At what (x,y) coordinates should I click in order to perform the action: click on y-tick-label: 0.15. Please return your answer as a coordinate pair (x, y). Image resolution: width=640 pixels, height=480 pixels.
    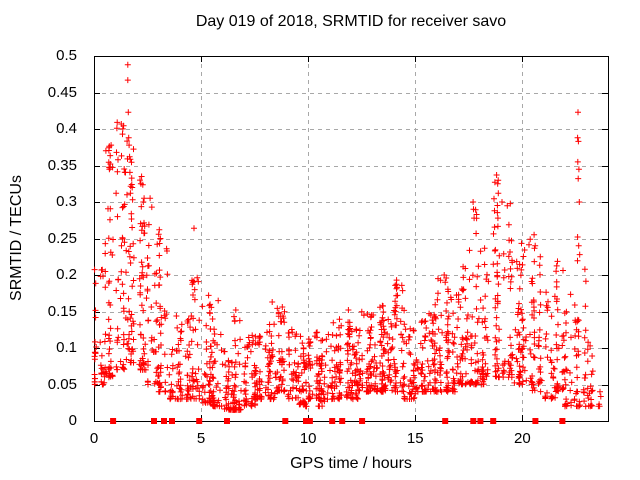
    Looking at the image, I should click on (62, 311).